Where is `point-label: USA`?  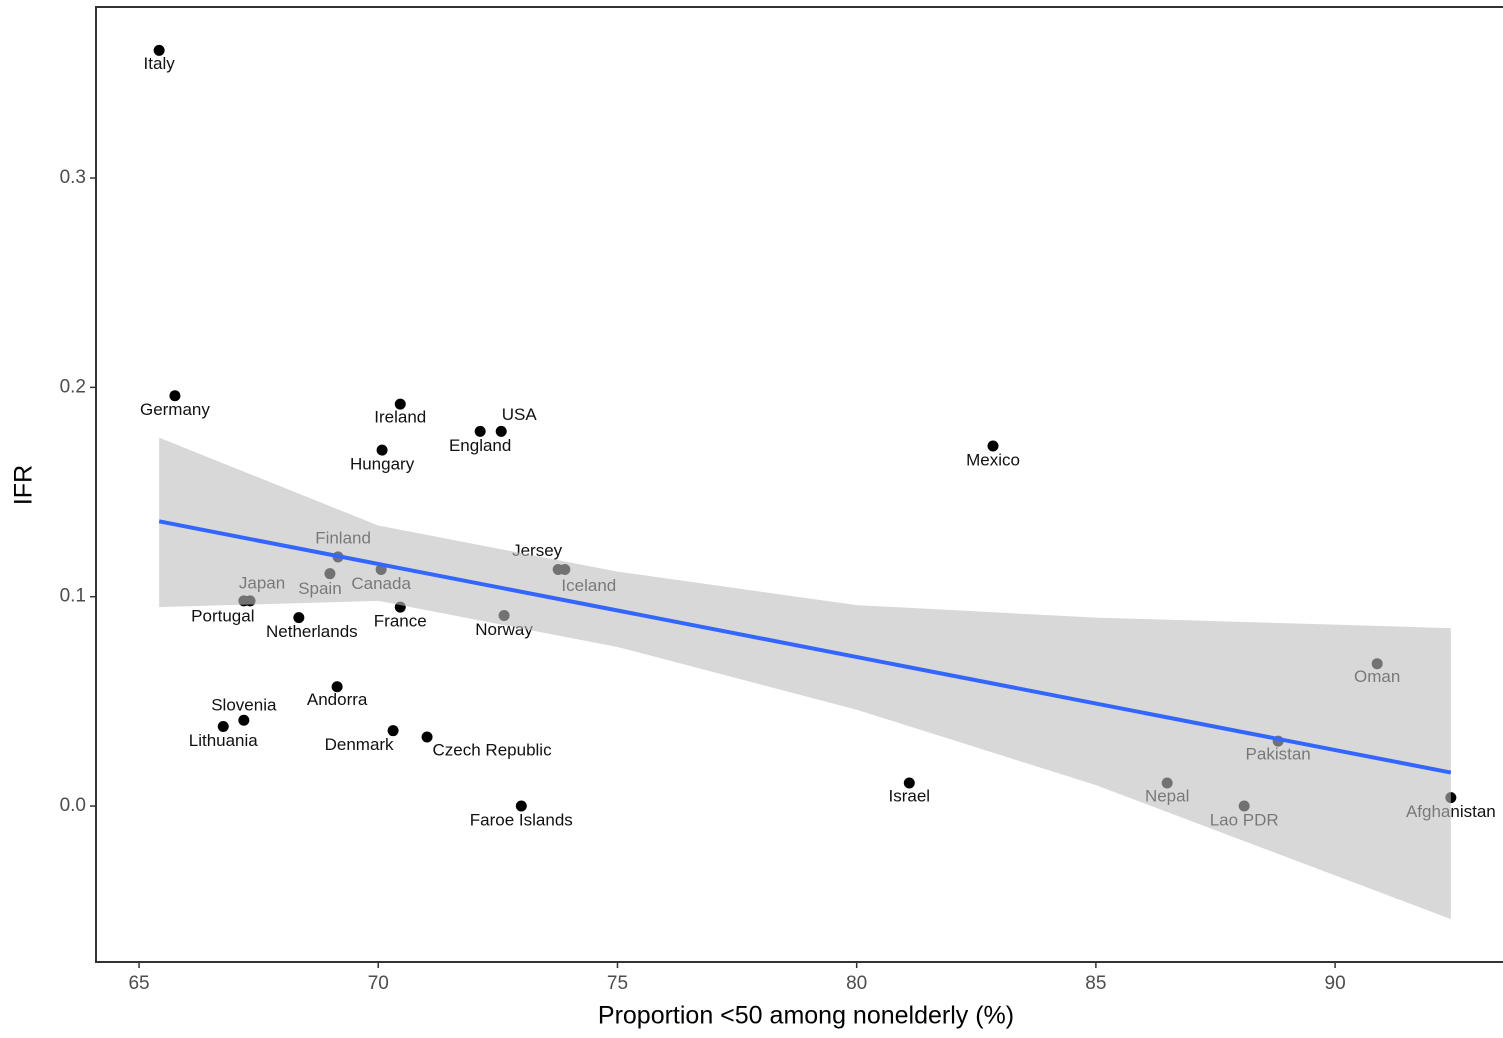
point-label: USA is located at coordinates (520, 414).